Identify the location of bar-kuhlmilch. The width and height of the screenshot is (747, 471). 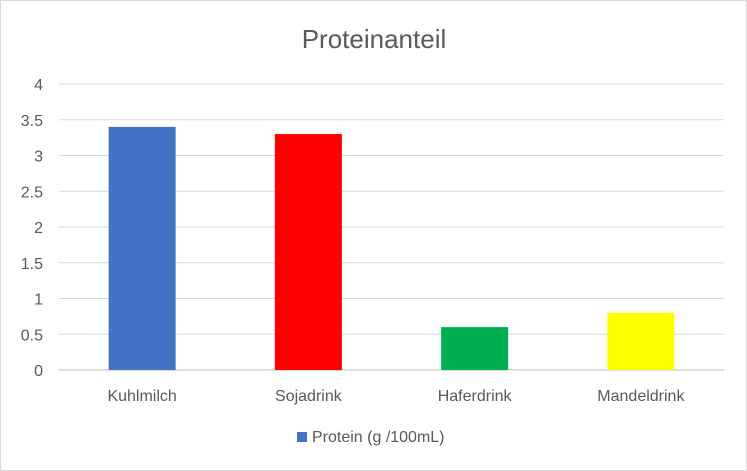
(142, 248).